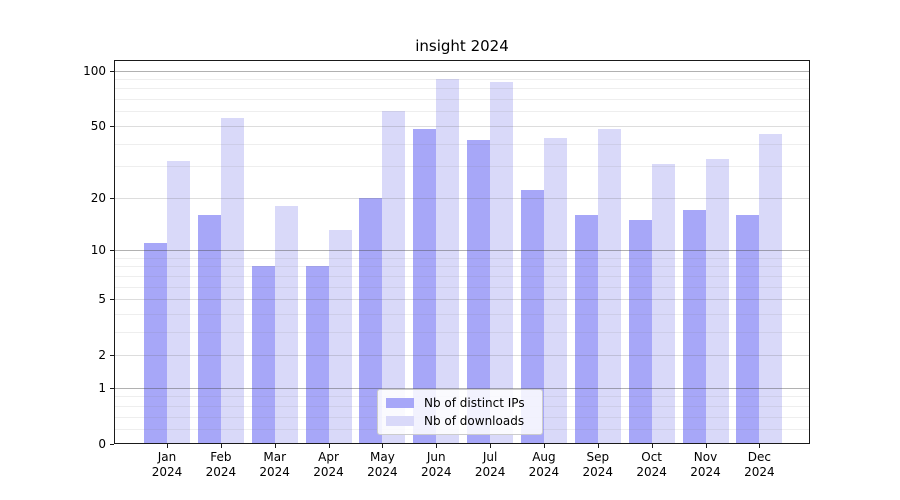 The width and height of the screenshot is (900, 500). I want to click on legend-item-downloads: Nb of downloads, so click(464, 421).